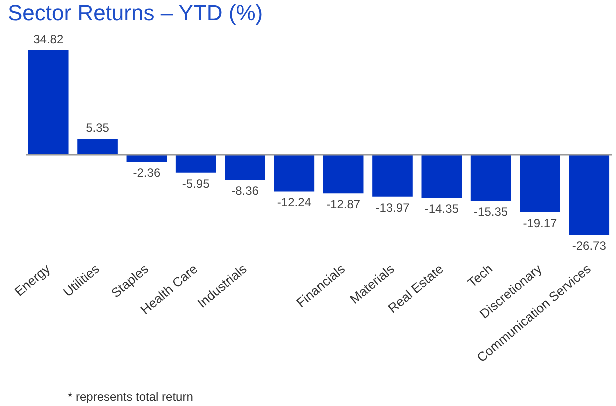 The image size is (616, 406). I want to click on data-label: -19.17, so click(540, 223).